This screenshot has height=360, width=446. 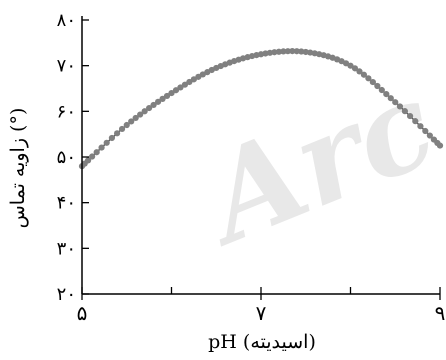 I want to click on y-tick-label: ۵۰, so click(x=66, y=157).